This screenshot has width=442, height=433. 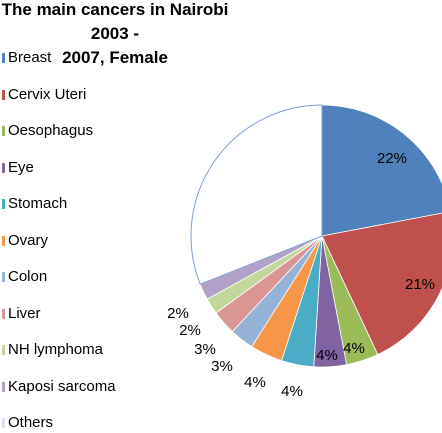 What do you see at coordinates (28, 276) in the screenshot?
I see `legend-label: Colon` at bounding box center [28, 276].